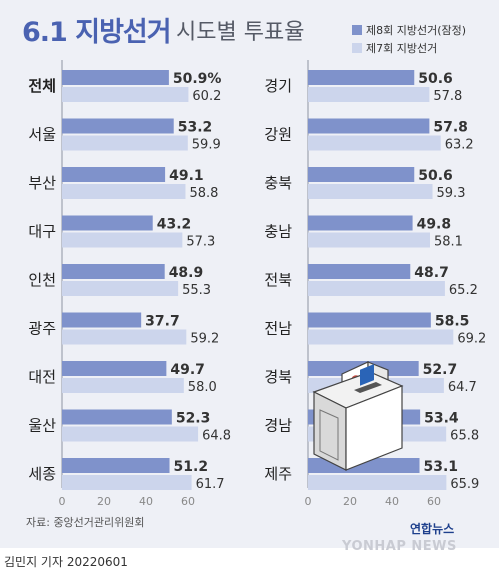 This screenshot has width=499, height=576. What do you see at coordinates (42, 474) in the screenshot?
I see `category-label: 세종` at bounding box center [42, 474].